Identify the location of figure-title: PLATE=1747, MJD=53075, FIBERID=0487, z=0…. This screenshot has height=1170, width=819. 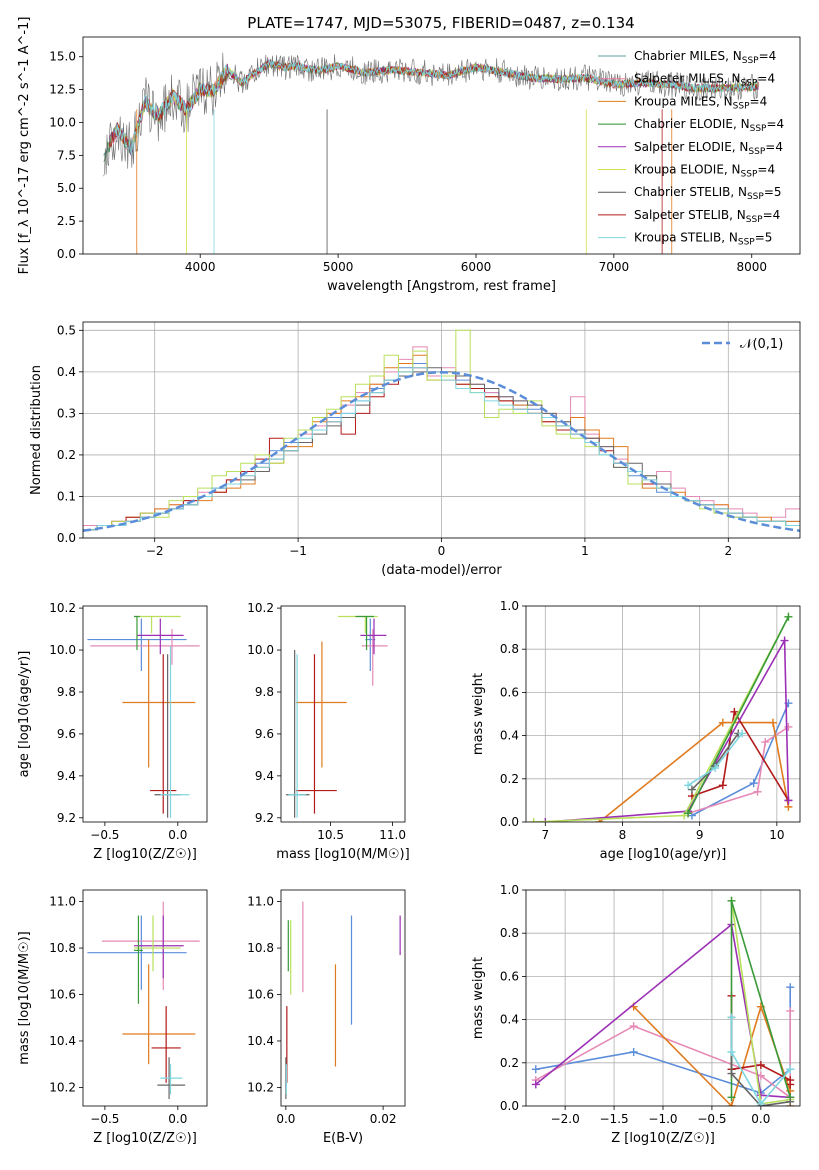
(440, 23).